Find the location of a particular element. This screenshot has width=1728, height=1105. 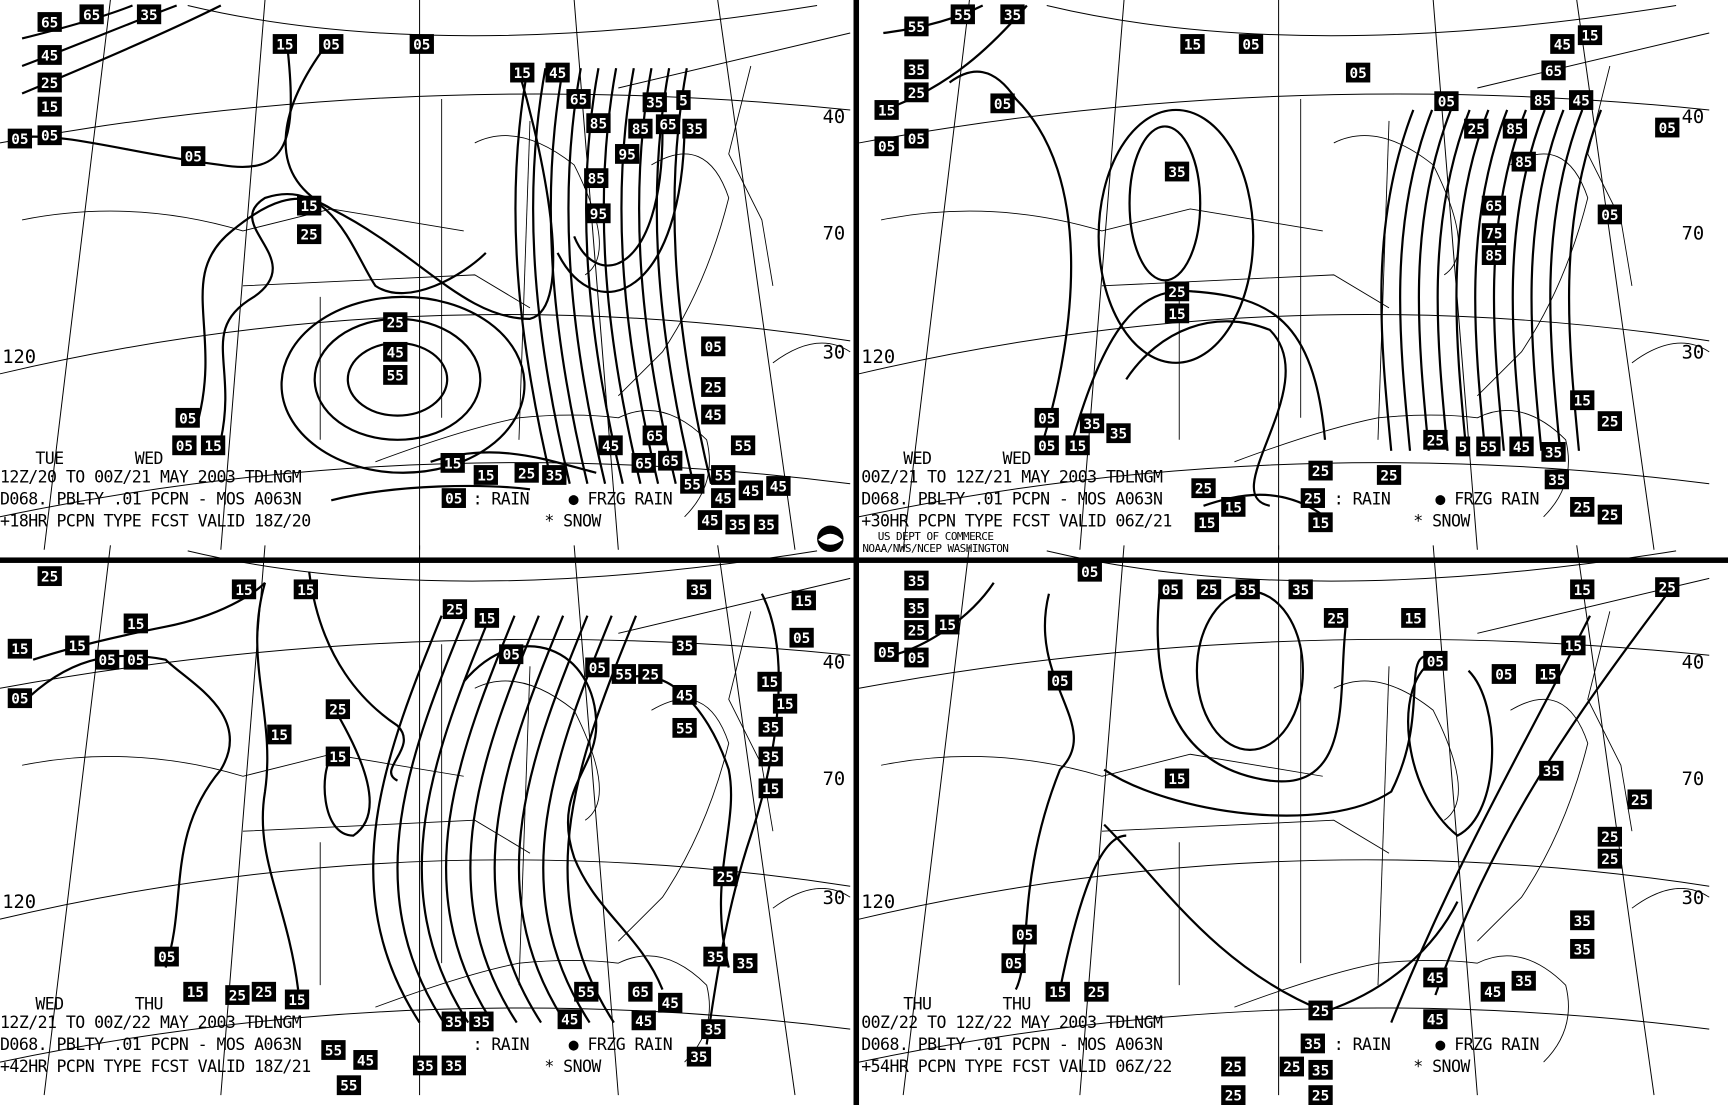

legend-rain: : RAIN is located at coordinates (501, 1044).